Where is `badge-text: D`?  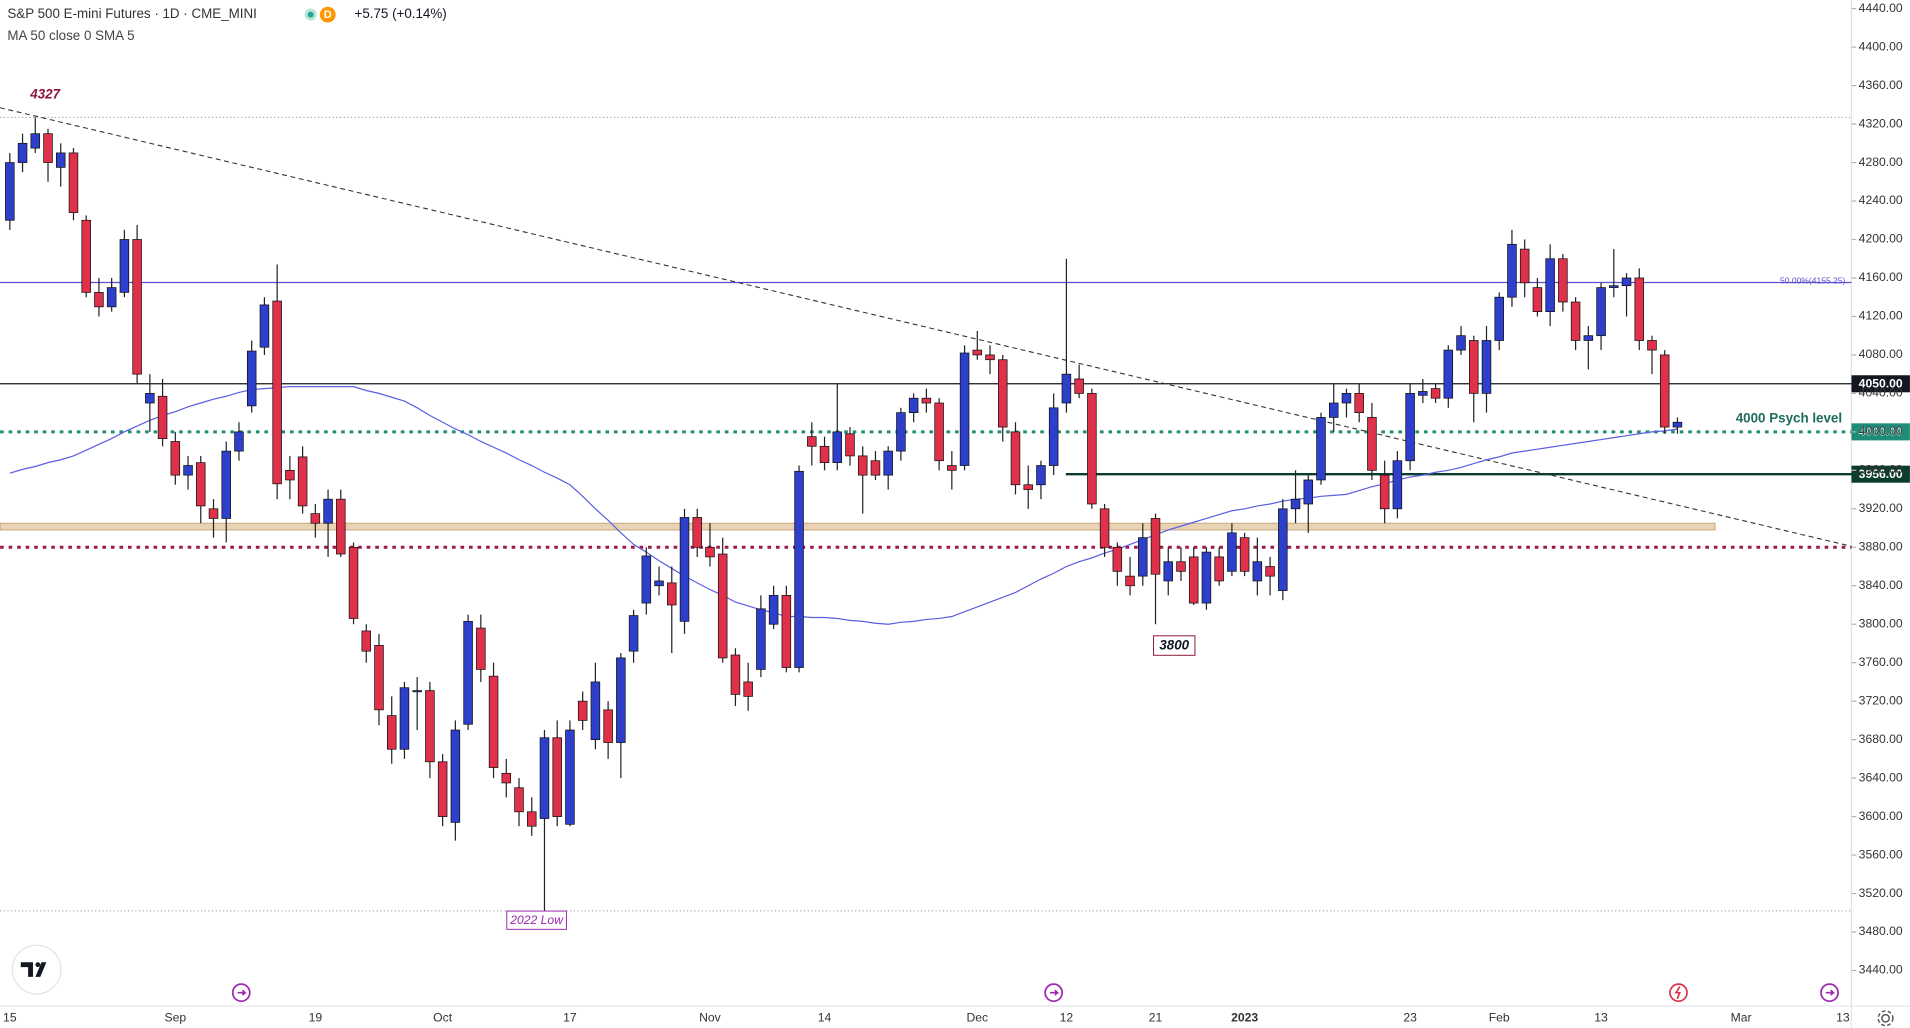
badge-text: D is located at coordinates (328, 15).